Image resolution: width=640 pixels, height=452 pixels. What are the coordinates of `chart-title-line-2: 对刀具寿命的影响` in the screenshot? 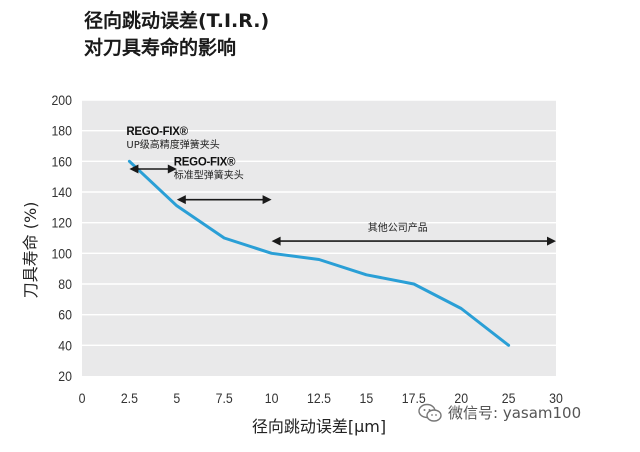 It's located at (160, 48).